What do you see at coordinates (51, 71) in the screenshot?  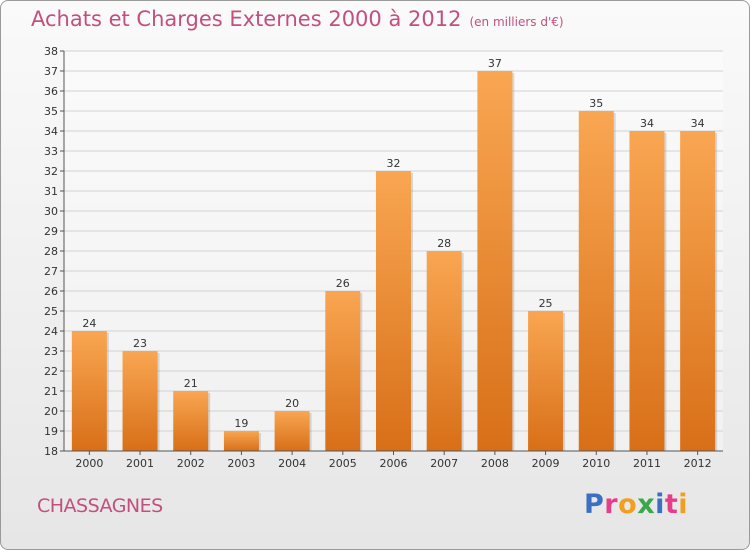 I see `y-tick-label: 37` at bounding box center [51, 71].